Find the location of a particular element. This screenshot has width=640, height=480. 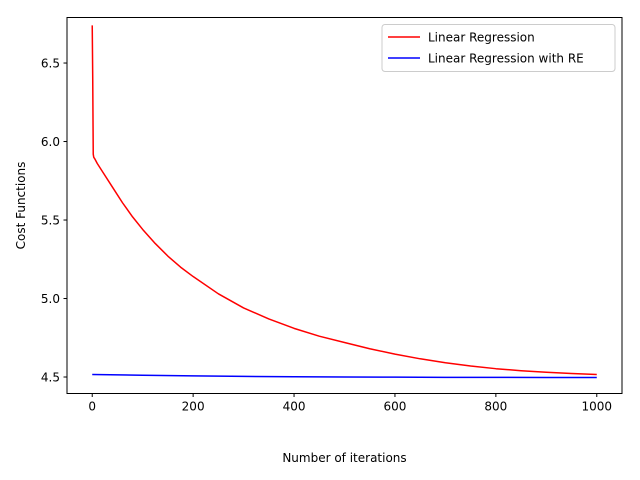

y-tick-label: 5.0 is located at coordinates (50, 299).